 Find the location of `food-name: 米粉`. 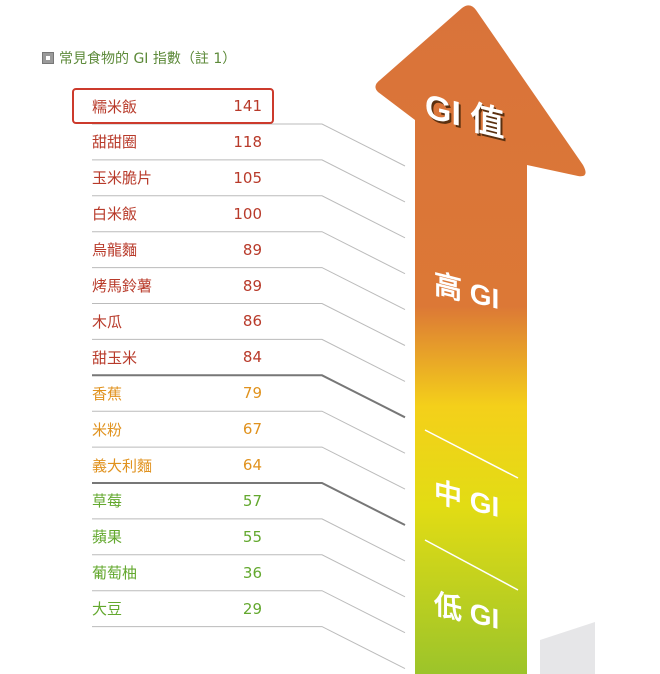

food-name: 米粉 is located at coordinates (107, 429).